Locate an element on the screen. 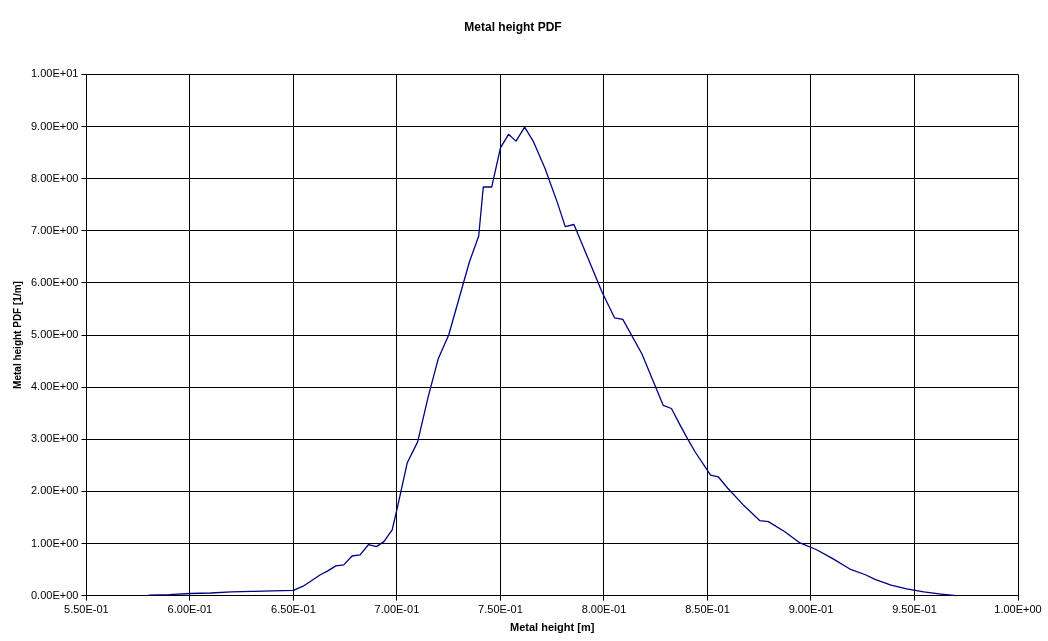 The height and width of the screenshot is (641, 1048). y-tick-label: 2.00E+00 is located at coordinates (55, 490).